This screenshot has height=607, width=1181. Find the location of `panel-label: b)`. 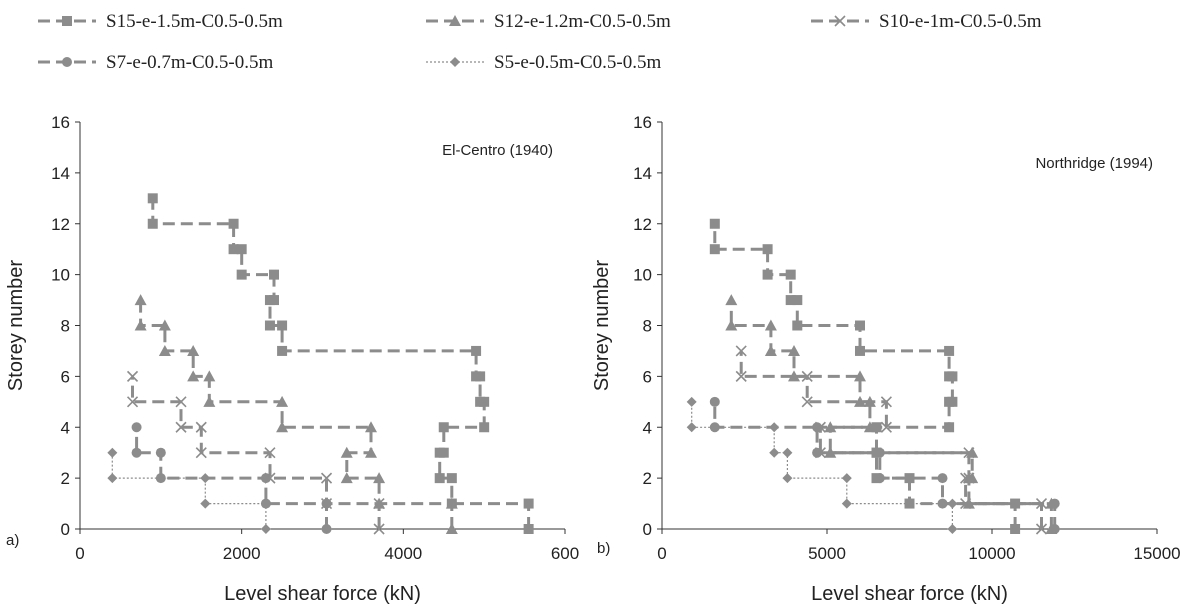

panel-label: b) is located at coordinates (603, 548).